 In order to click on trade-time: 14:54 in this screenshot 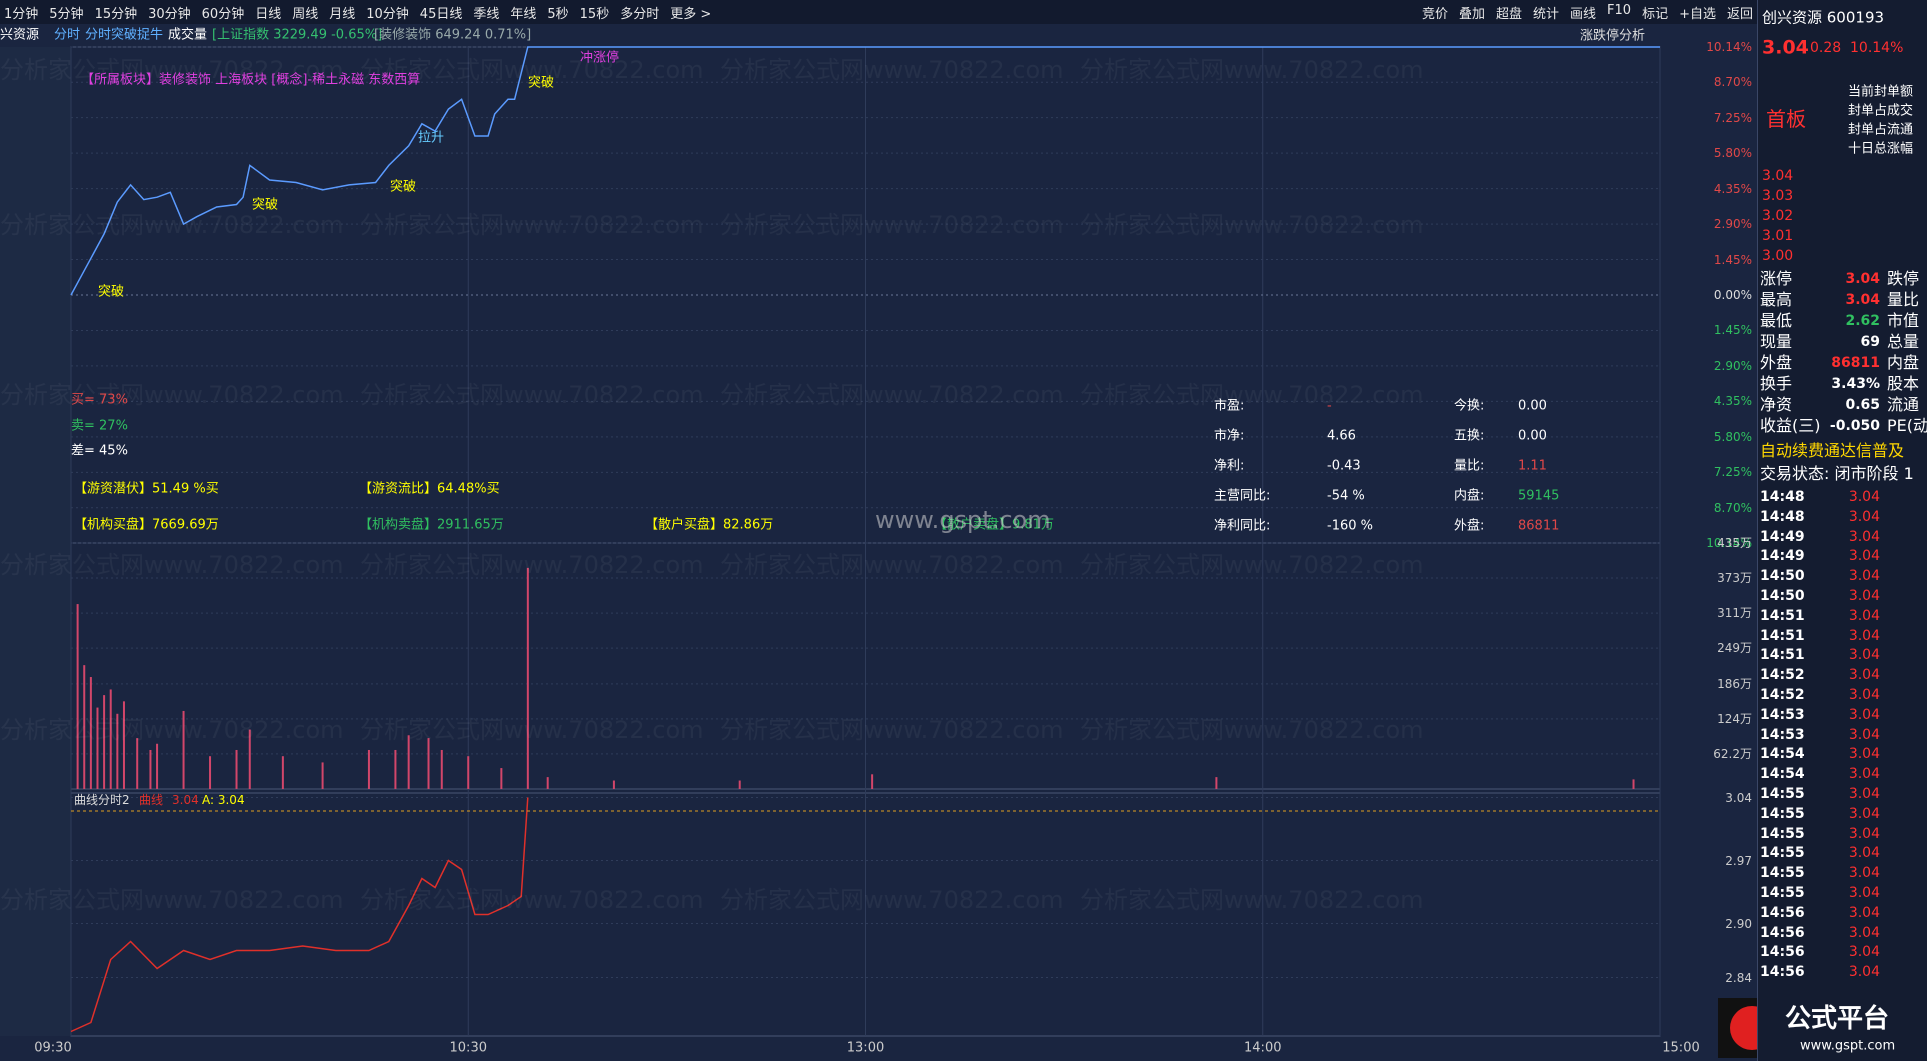, I will do `click(1782, 774)`.